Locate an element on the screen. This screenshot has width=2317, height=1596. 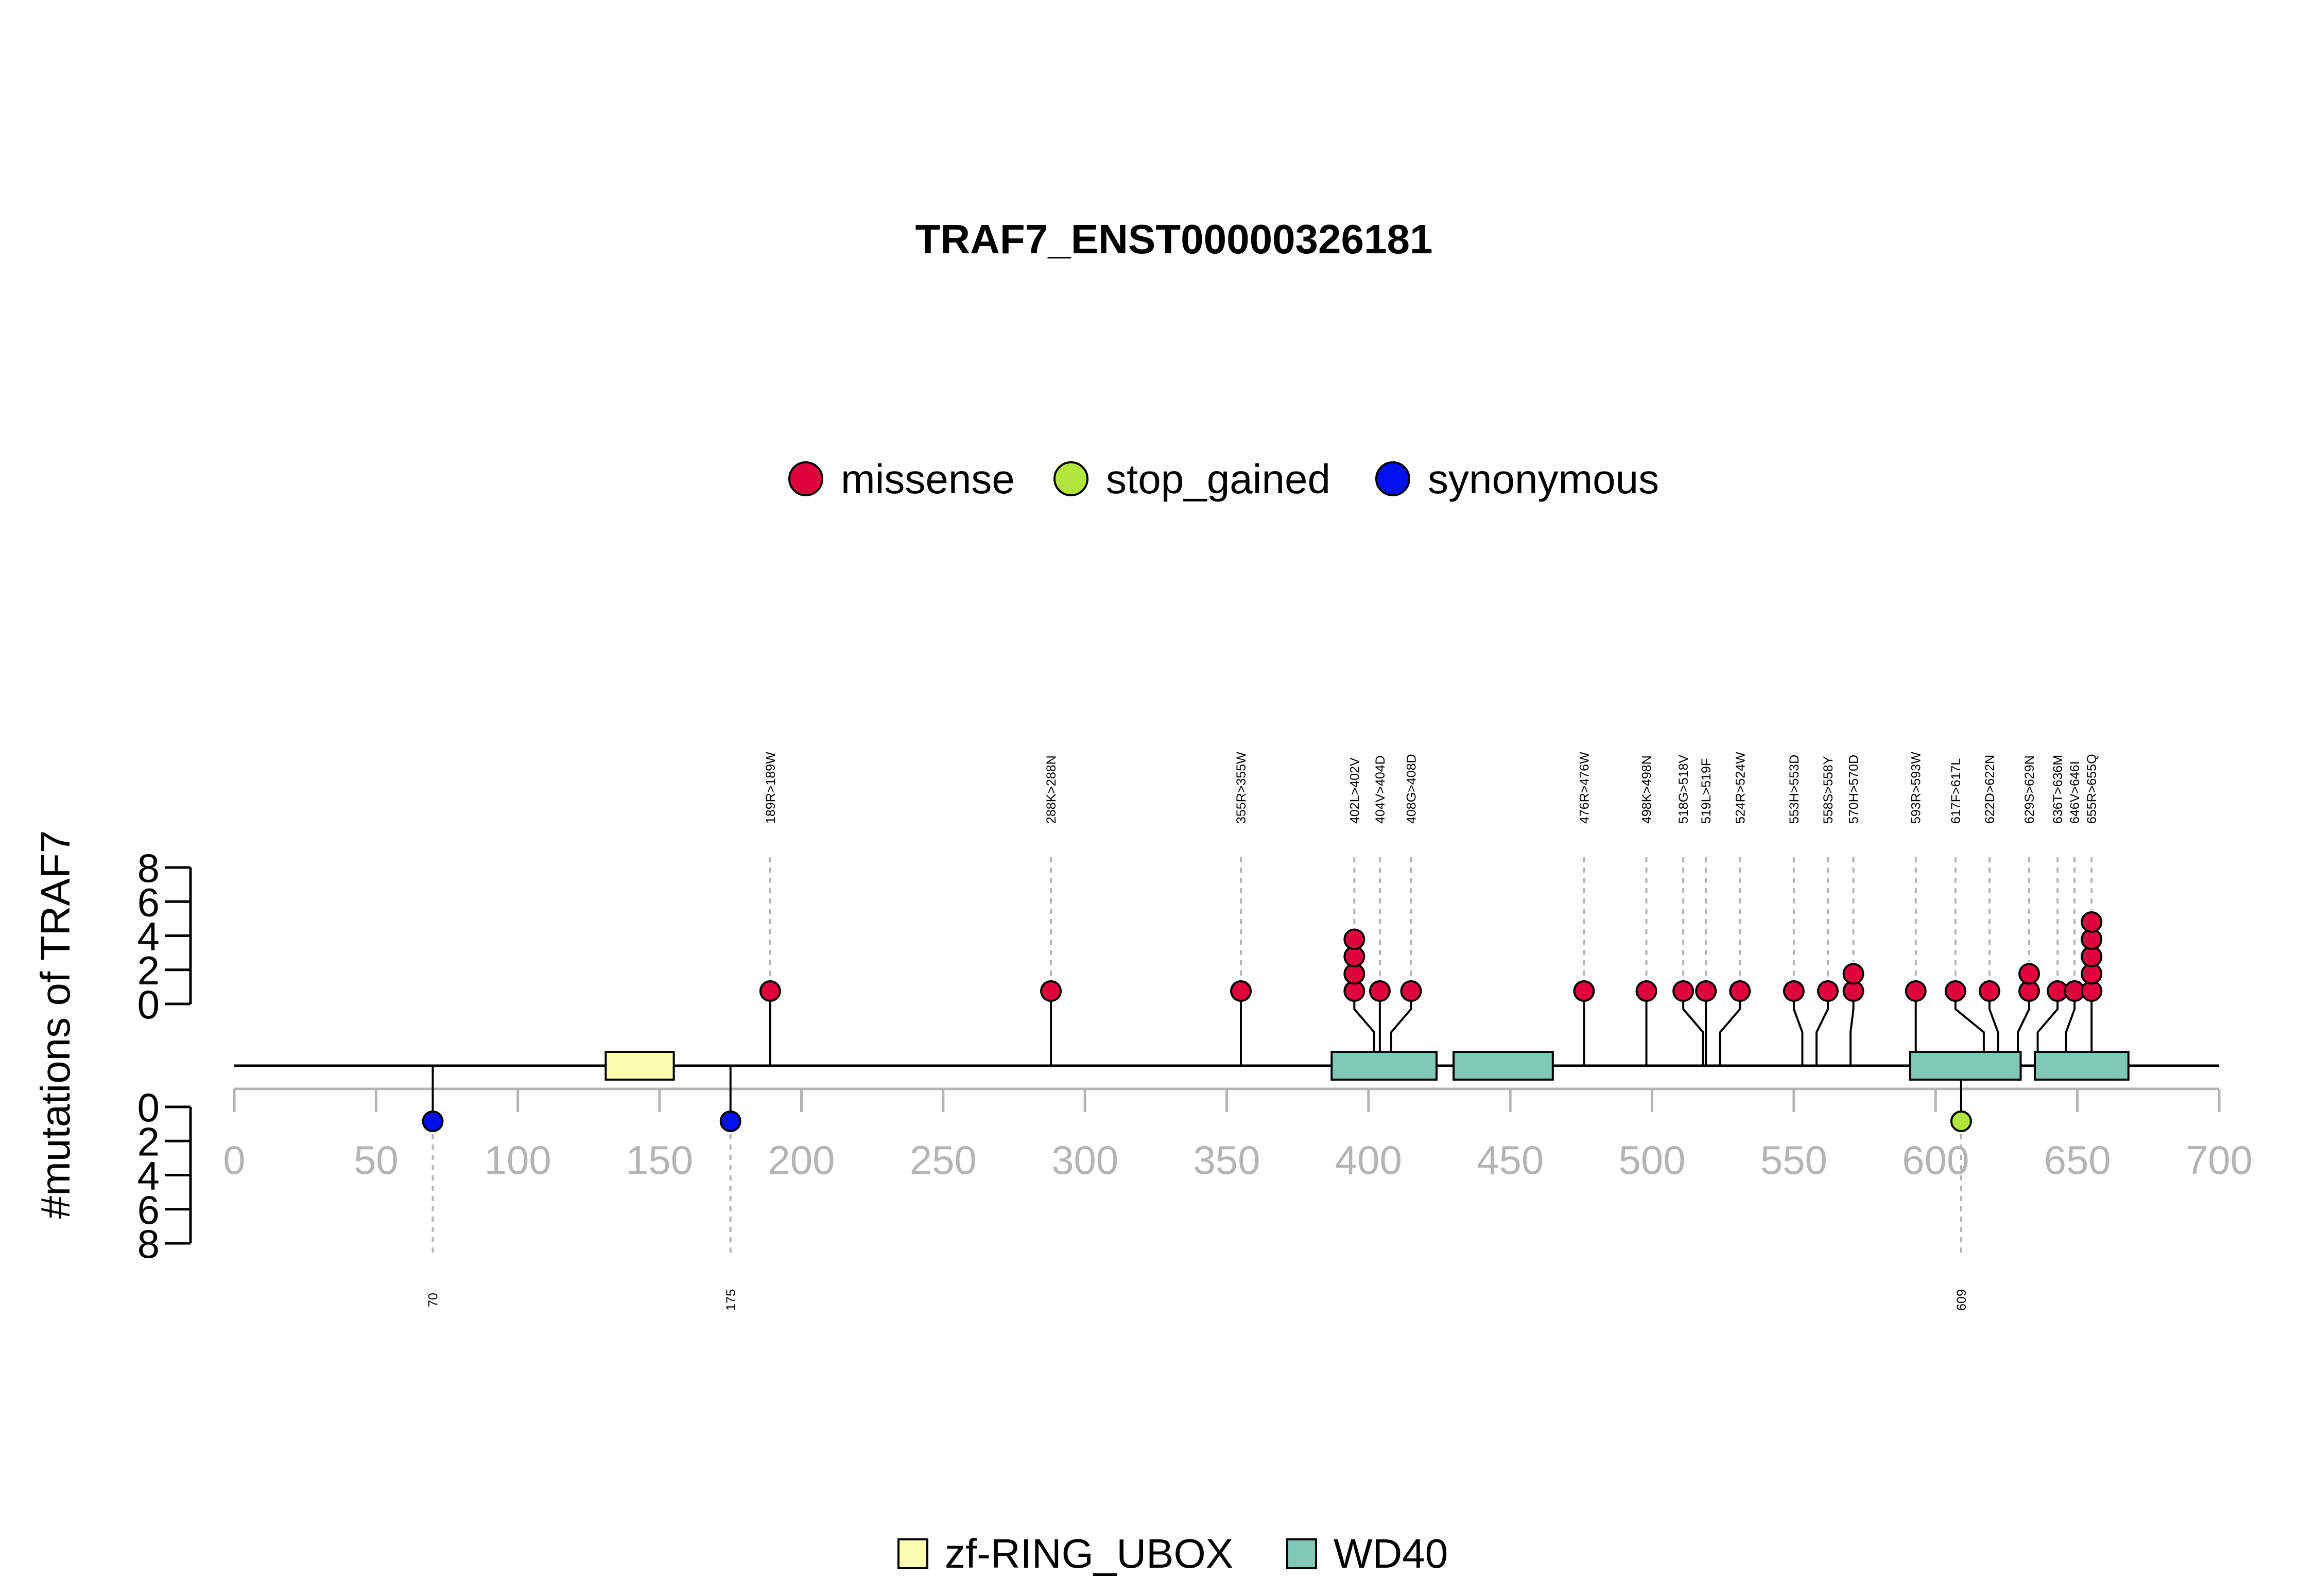
mutation-point-408G>408D is located at coordinates (1411, 991).